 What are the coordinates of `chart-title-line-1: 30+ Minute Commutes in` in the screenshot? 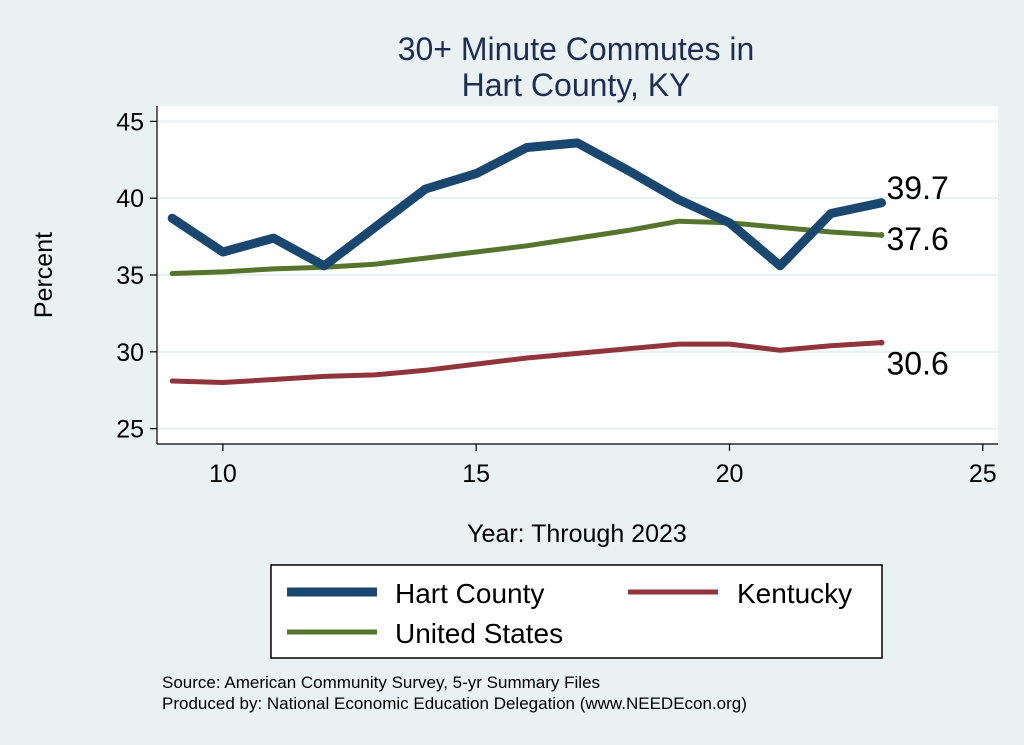 It's located at (576, 49).